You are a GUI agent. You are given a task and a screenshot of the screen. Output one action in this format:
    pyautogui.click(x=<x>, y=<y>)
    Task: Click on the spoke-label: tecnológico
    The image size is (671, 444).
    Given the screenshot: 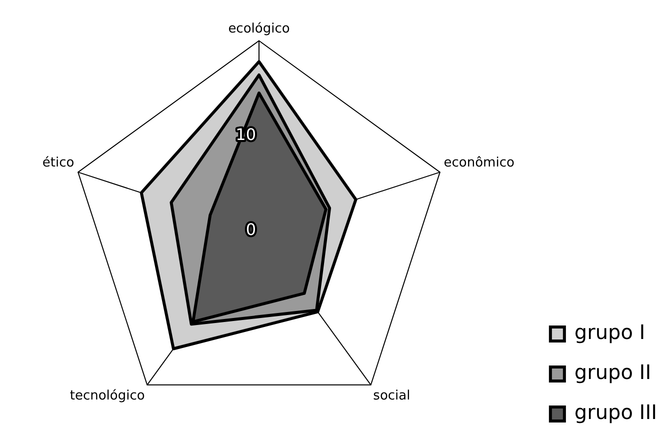 What is the action you would take?
    pyautogui.click(x=107, y=396)
    